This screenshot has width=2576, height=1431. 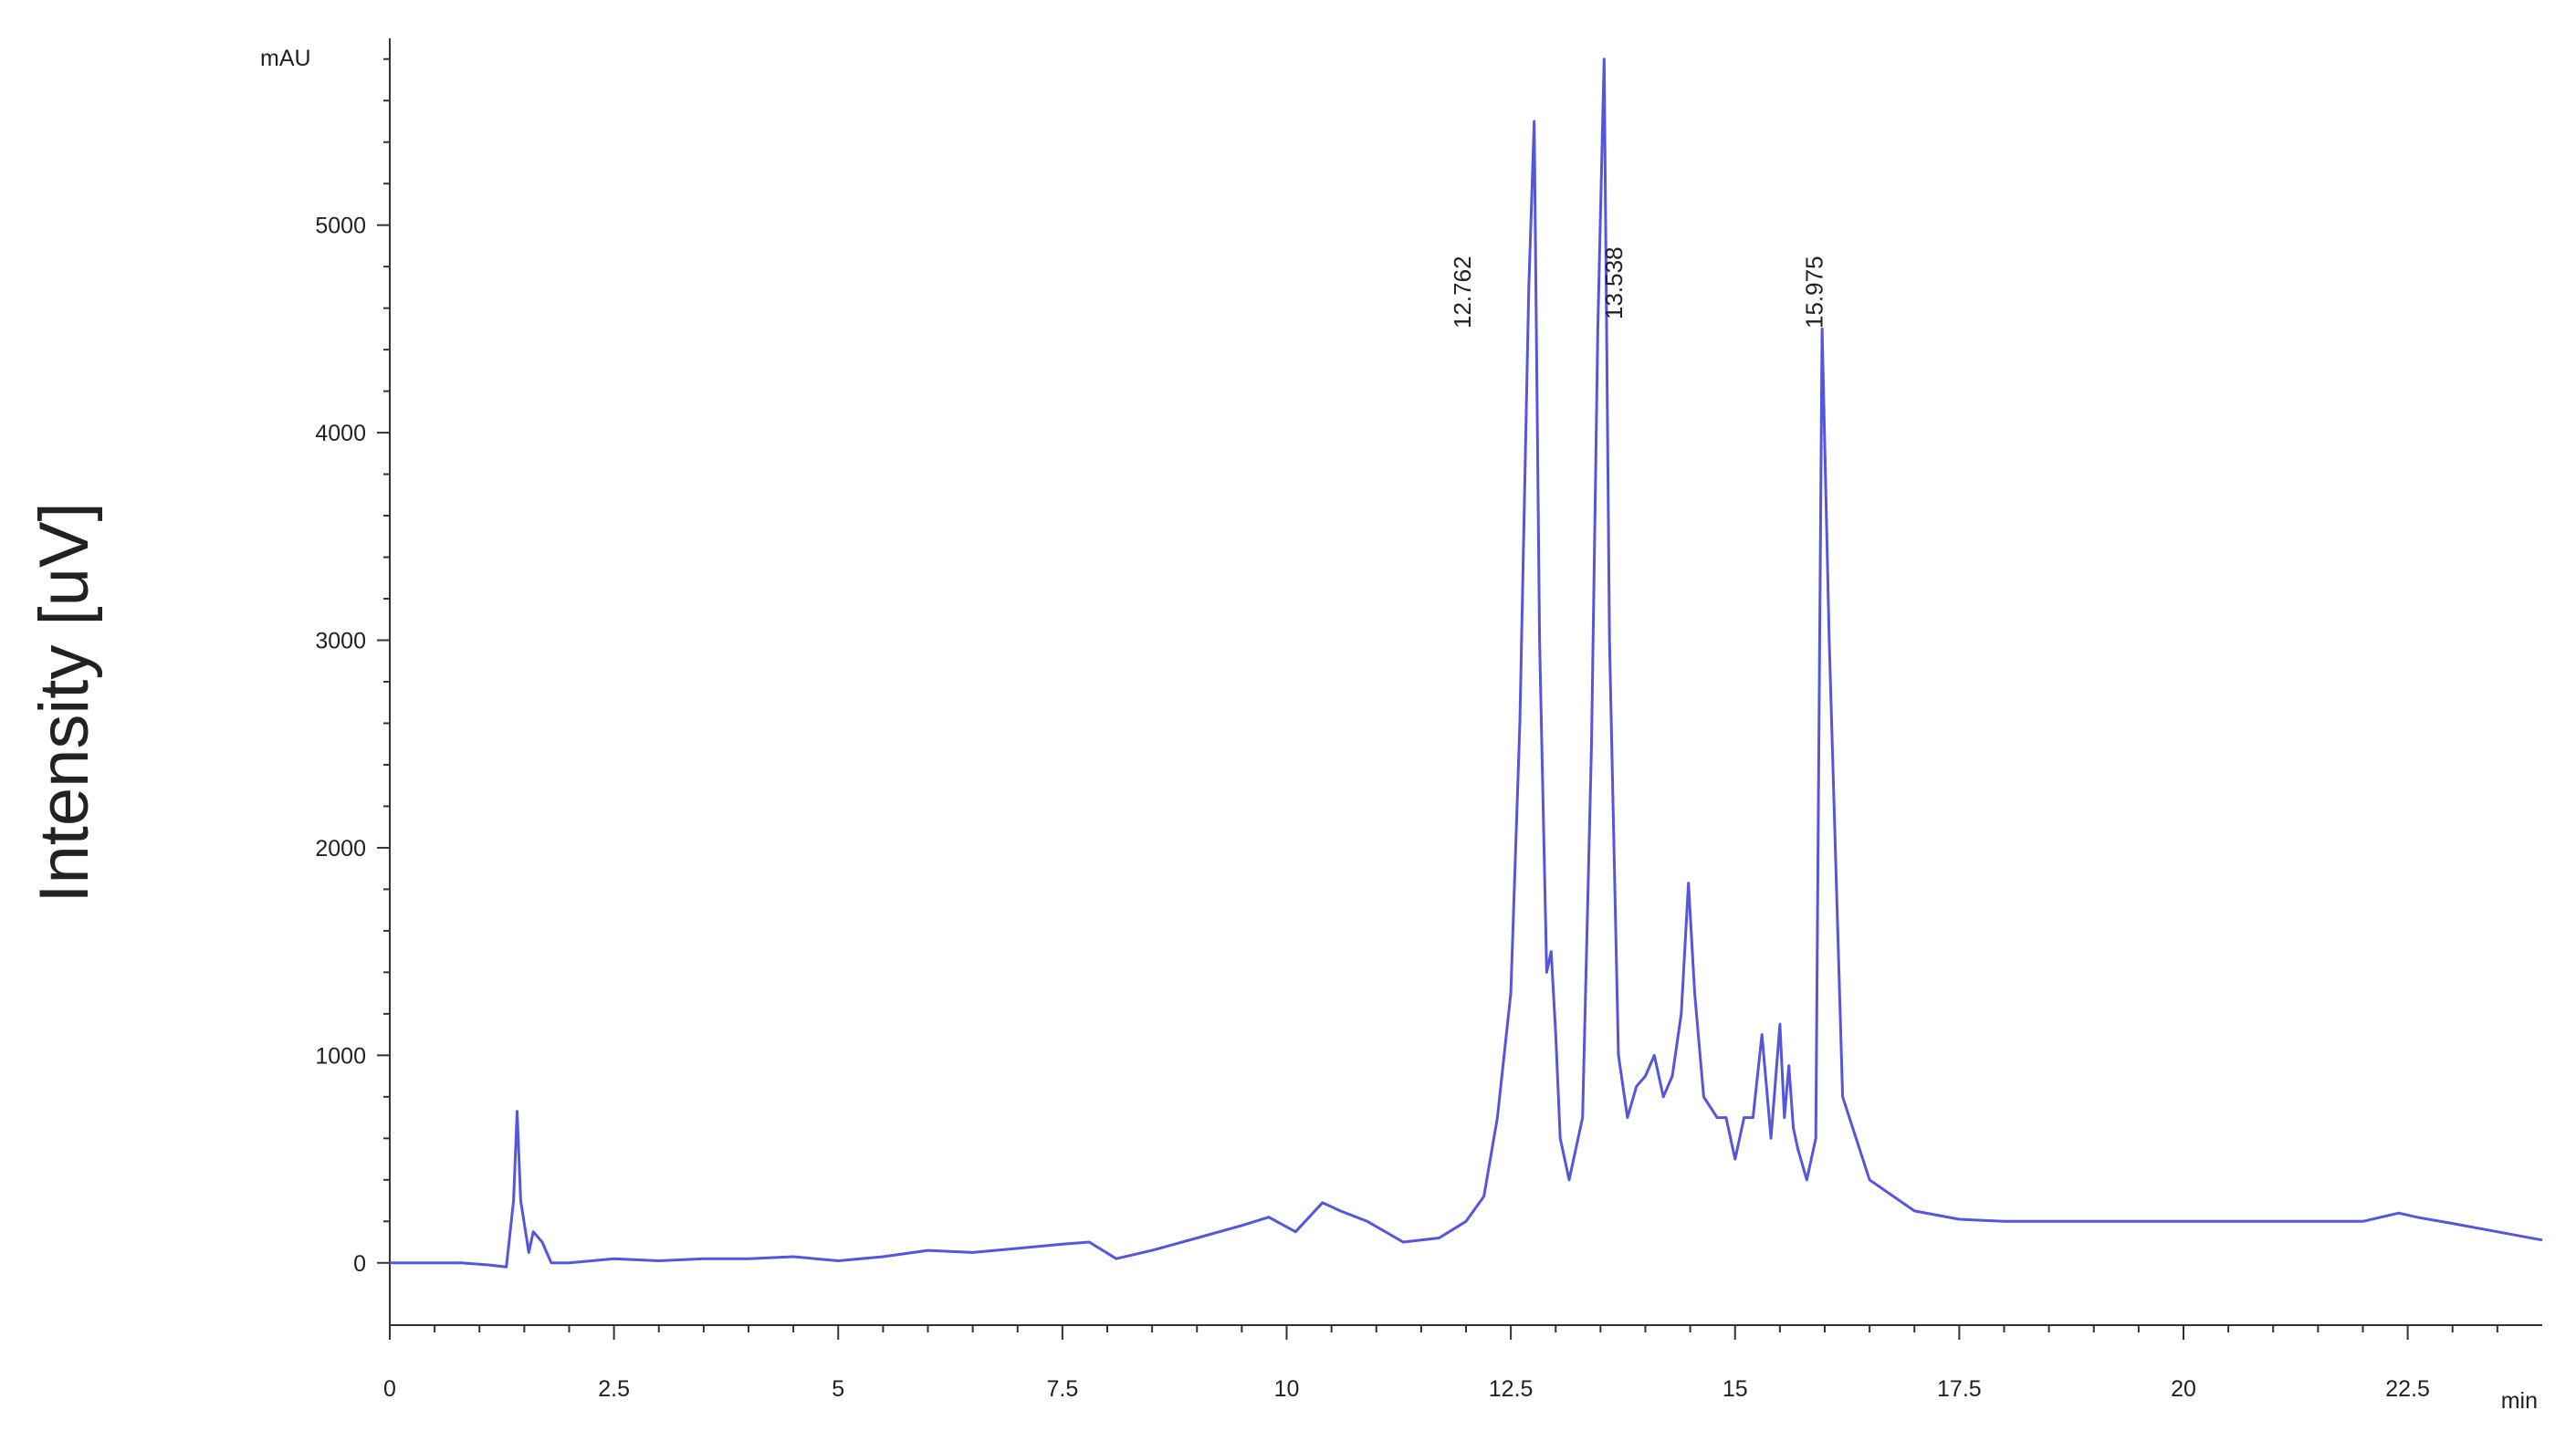 I want to click on x-tick-label: 10, so click(x=1287, y=1389).